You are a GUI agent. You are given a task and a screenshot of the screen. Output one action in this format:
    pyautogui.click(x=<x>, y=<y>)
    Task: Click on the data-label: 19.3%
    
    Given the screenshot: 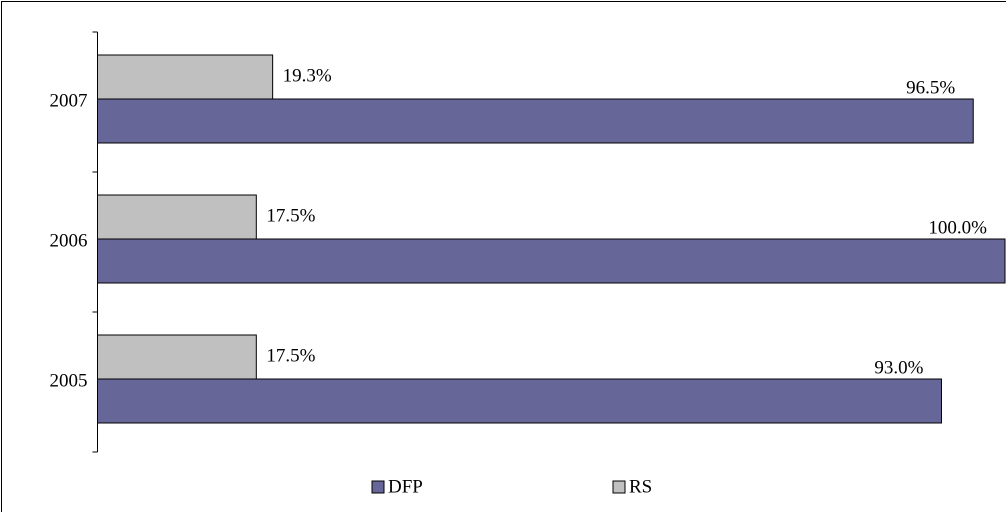 What is the action you would take?
    pyautogui.click(x=307, y=75)
    